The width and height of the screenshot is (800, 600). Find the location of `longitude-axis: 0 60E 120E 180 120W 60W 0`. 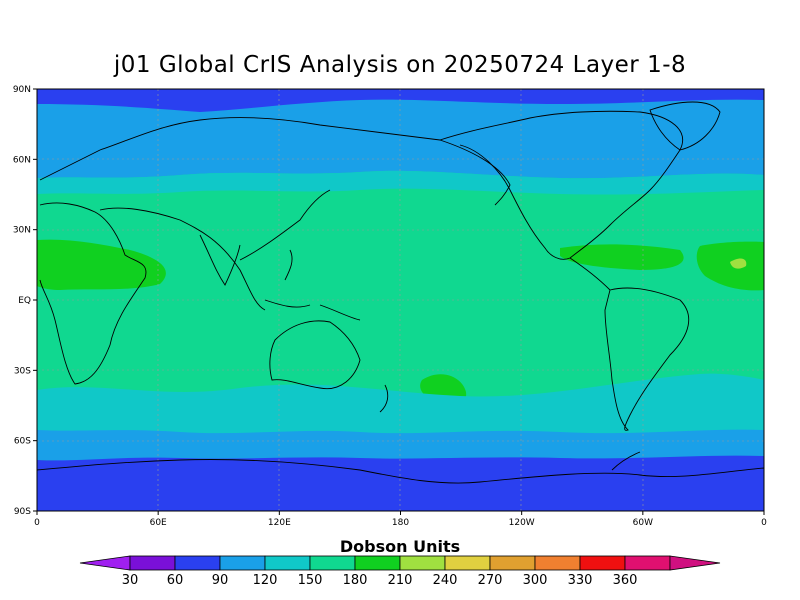

longitude-axis: 0 60E 120E 180 120W 60W 0 is located at coordinates (400, 519).